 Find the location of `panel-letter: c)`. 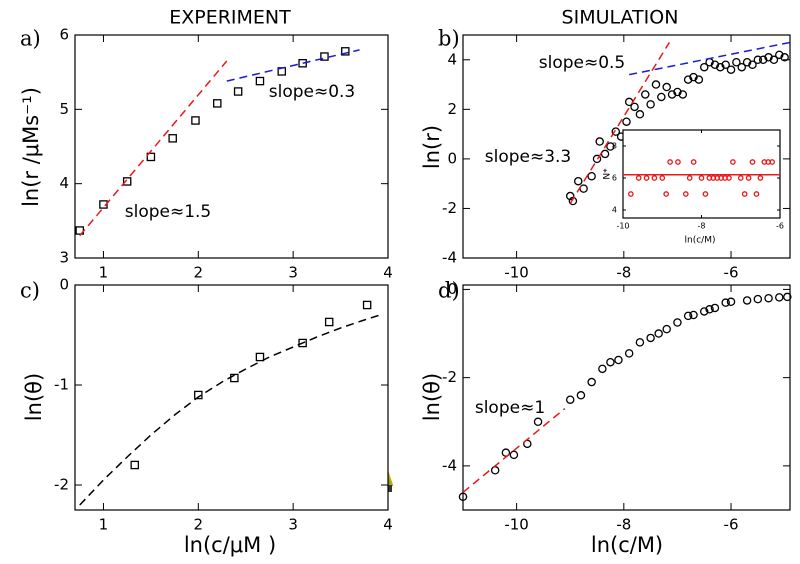

panel-letter: c) is located at coordinates (30, 291).